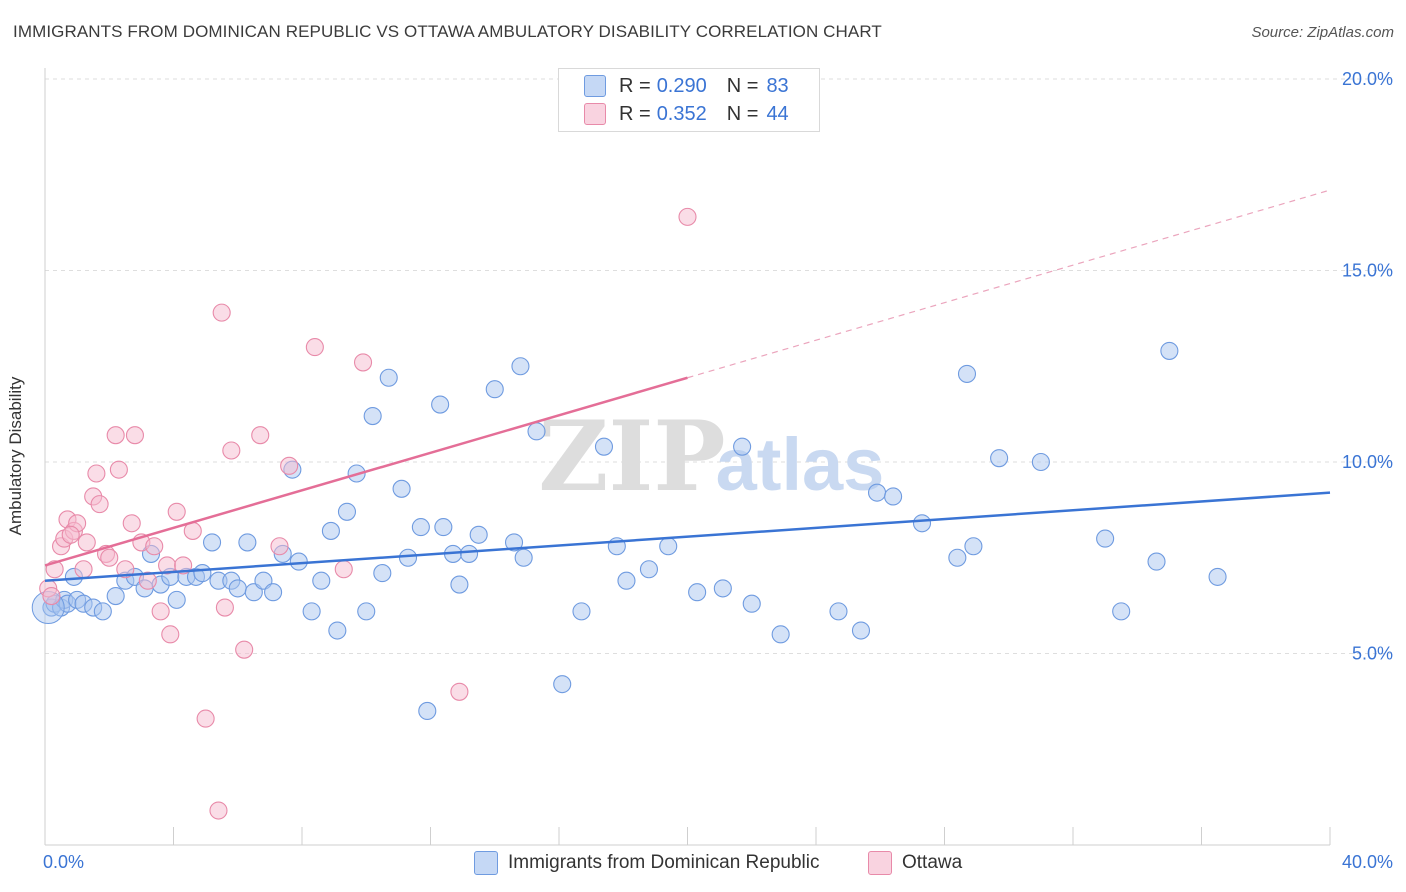 This screenshot has width=1406, height=892. What do you see at coordinates (366, 471) in the screenshot?
I see `trend-line-ottawa` at bounding box center [366, 471].